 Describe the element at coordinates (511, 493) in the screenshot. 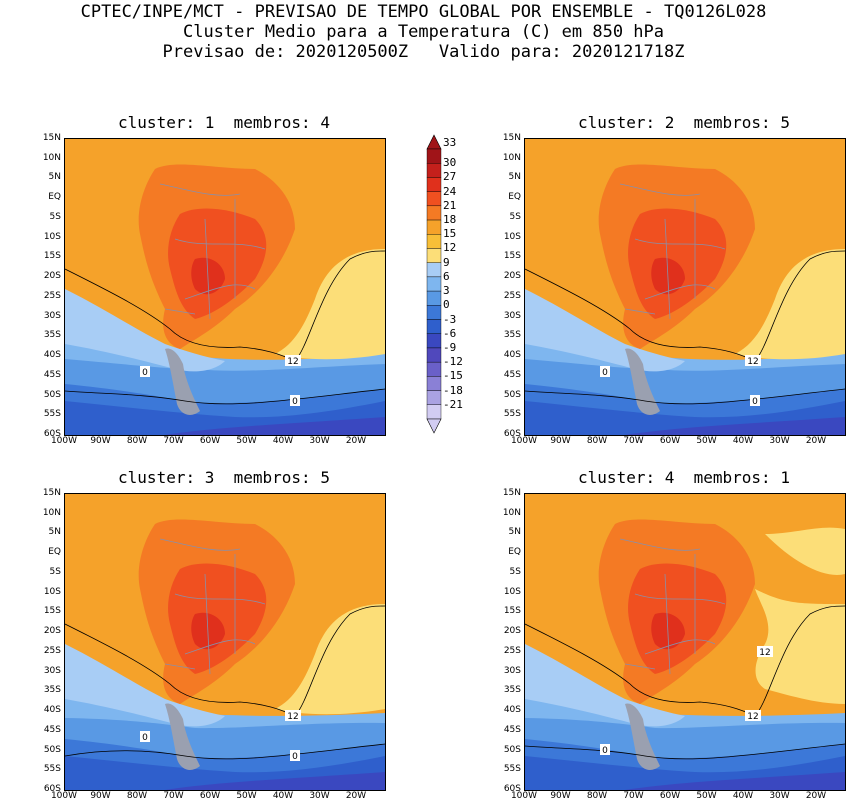

I see `lat-tick-label: 15N` at that location.